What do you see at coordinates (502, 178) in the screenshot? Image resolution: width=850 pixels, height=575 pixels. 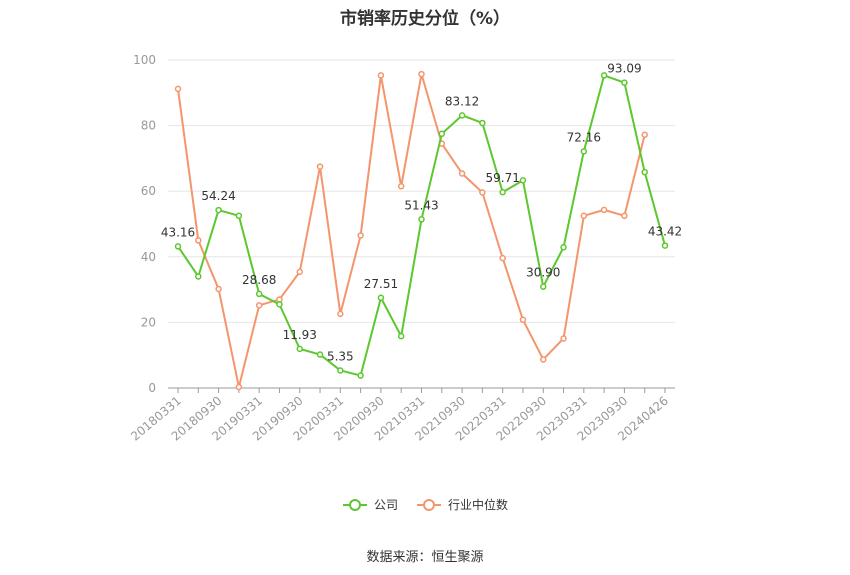 I see `data-label: 59.71` at bounding box center [502, 178].